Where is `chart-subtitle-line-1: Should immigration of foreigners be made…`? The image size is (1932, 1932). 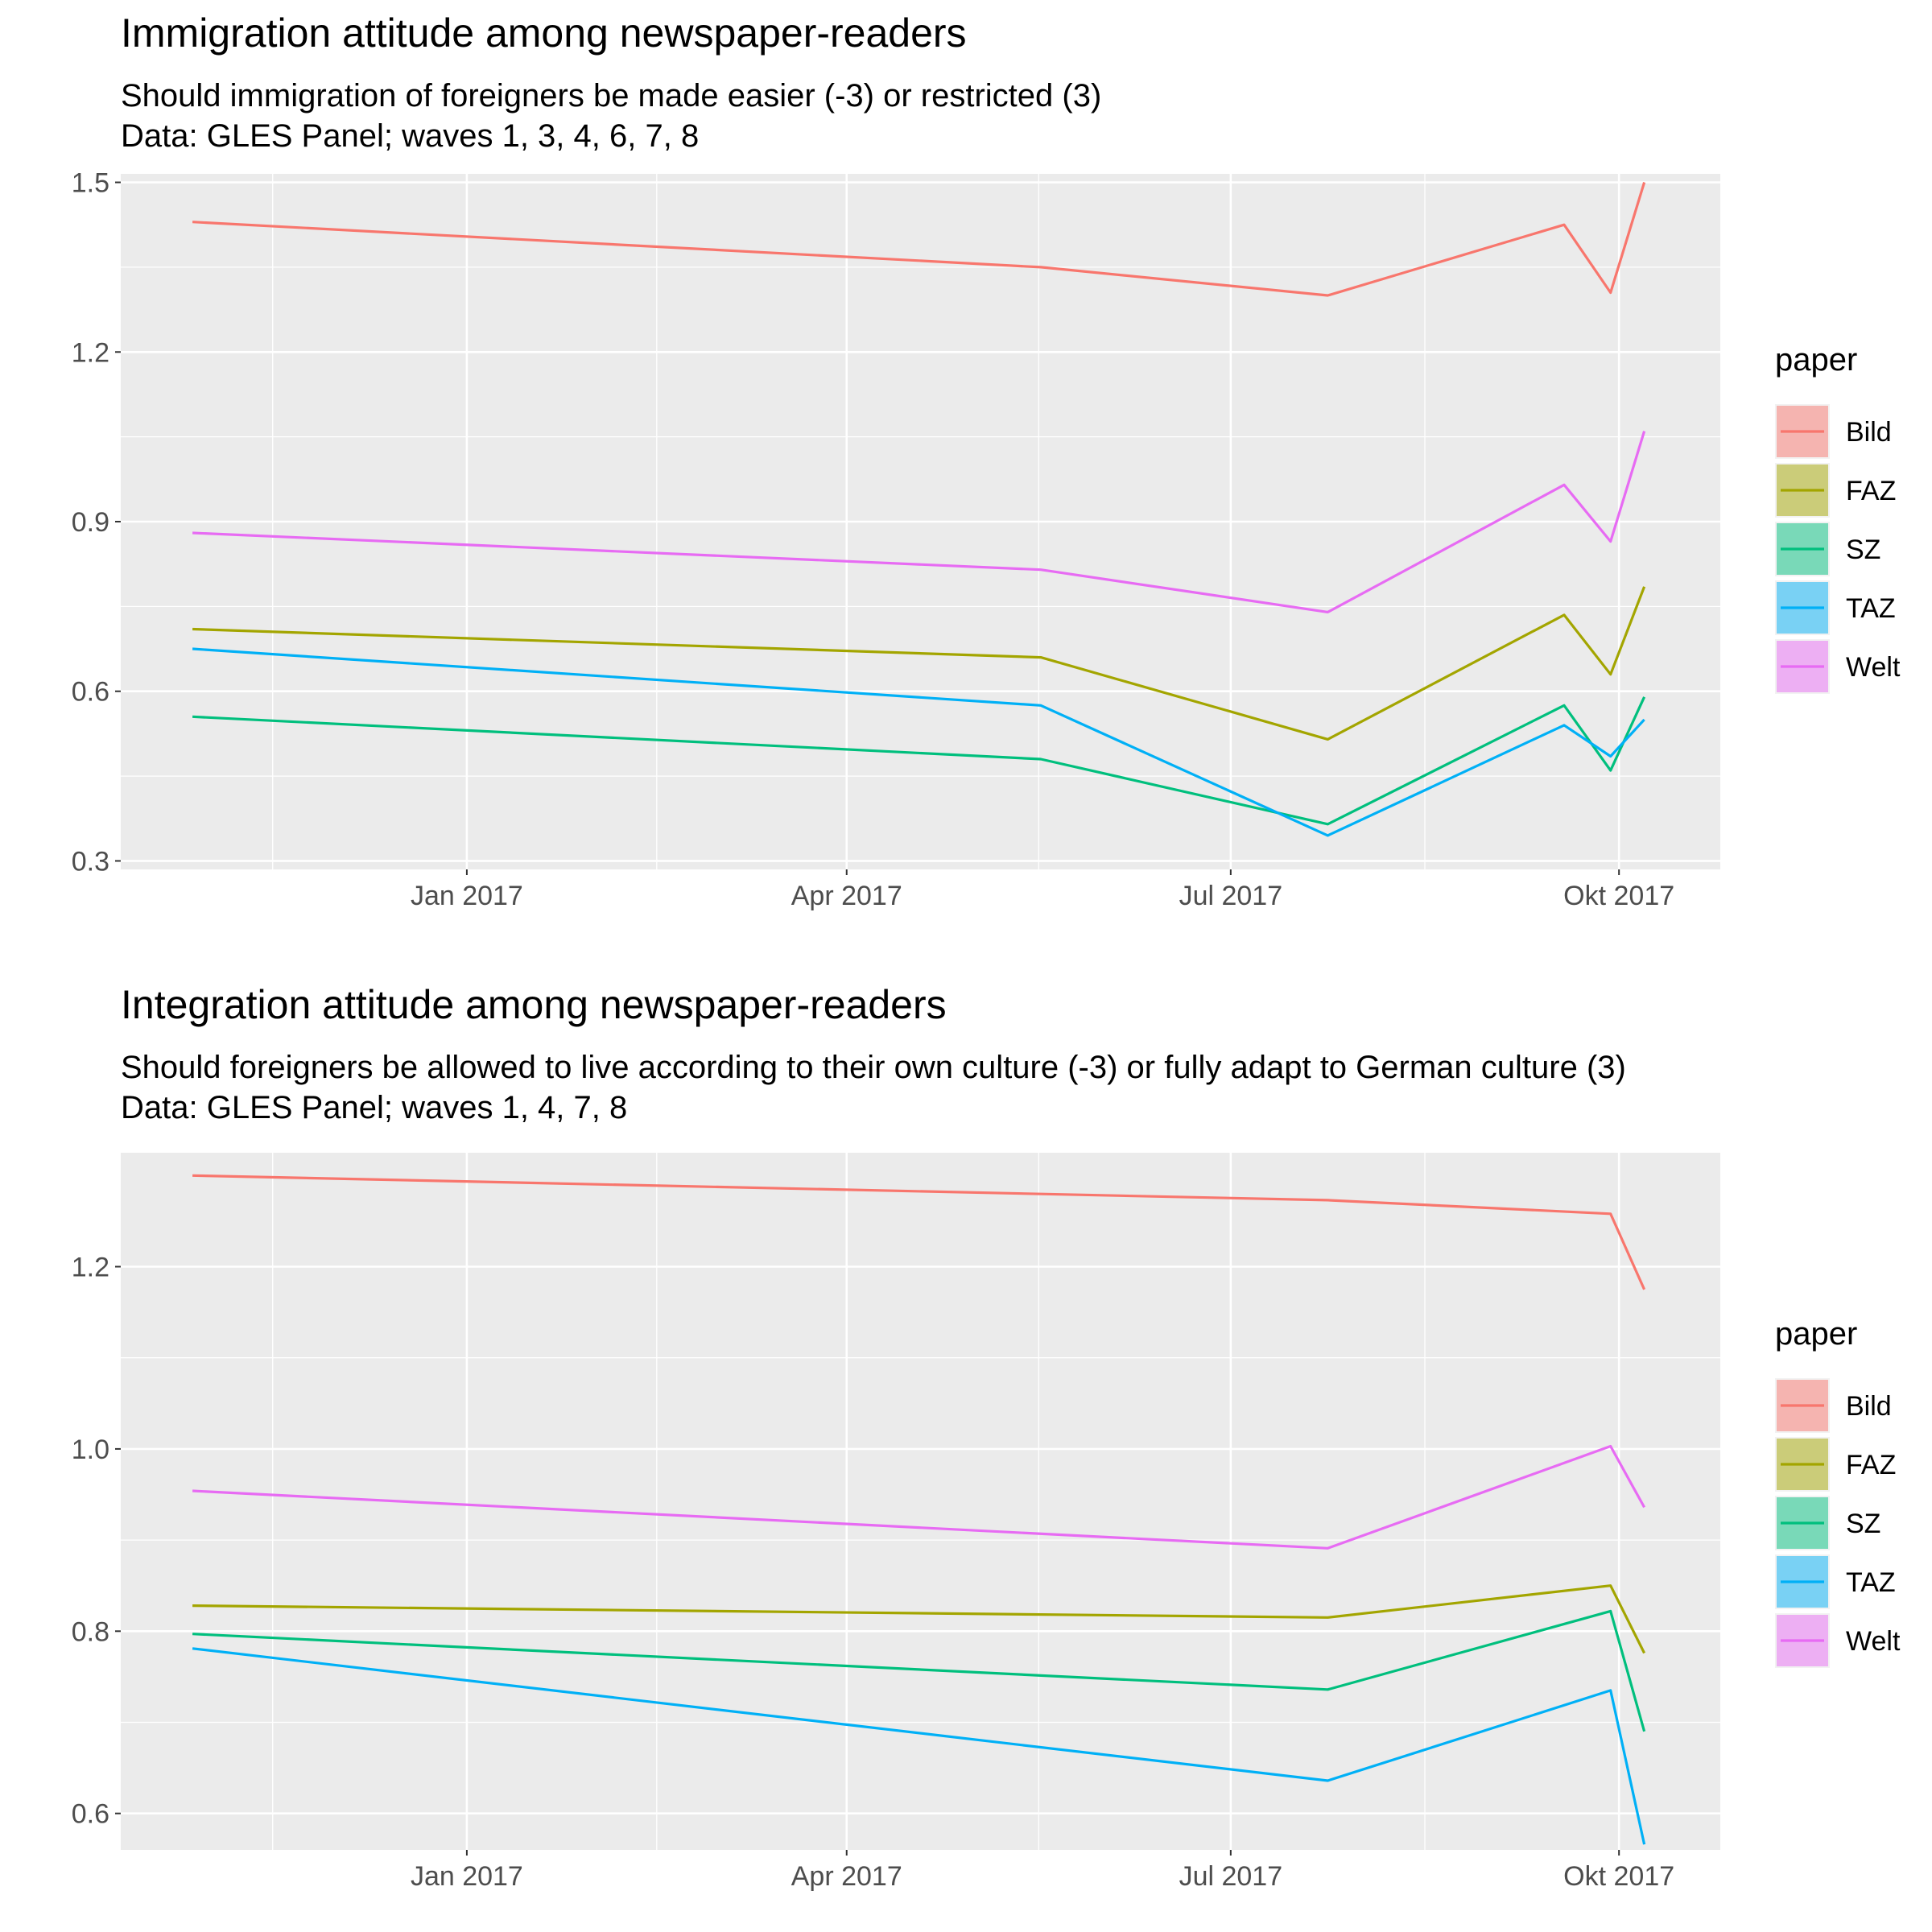 chart-subtitle-line-1: Should immigration of foreigners be made… is located at coordinates (611, 96).